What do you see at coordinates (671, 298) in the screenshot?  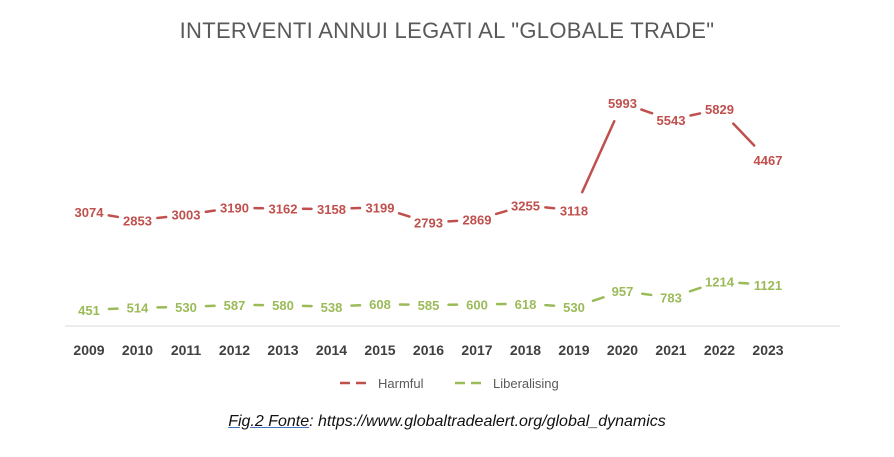 I see `liberalising-data-label: 783` at bounding box center [671, 298].